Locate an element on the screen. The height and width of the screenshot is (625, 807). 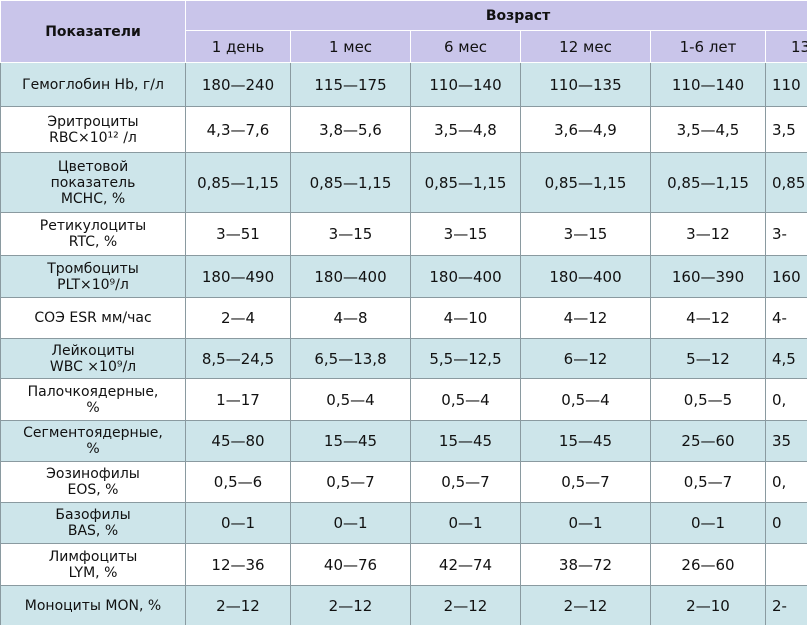
column-header: 1-6 лет is located at coordinates (708, 46).